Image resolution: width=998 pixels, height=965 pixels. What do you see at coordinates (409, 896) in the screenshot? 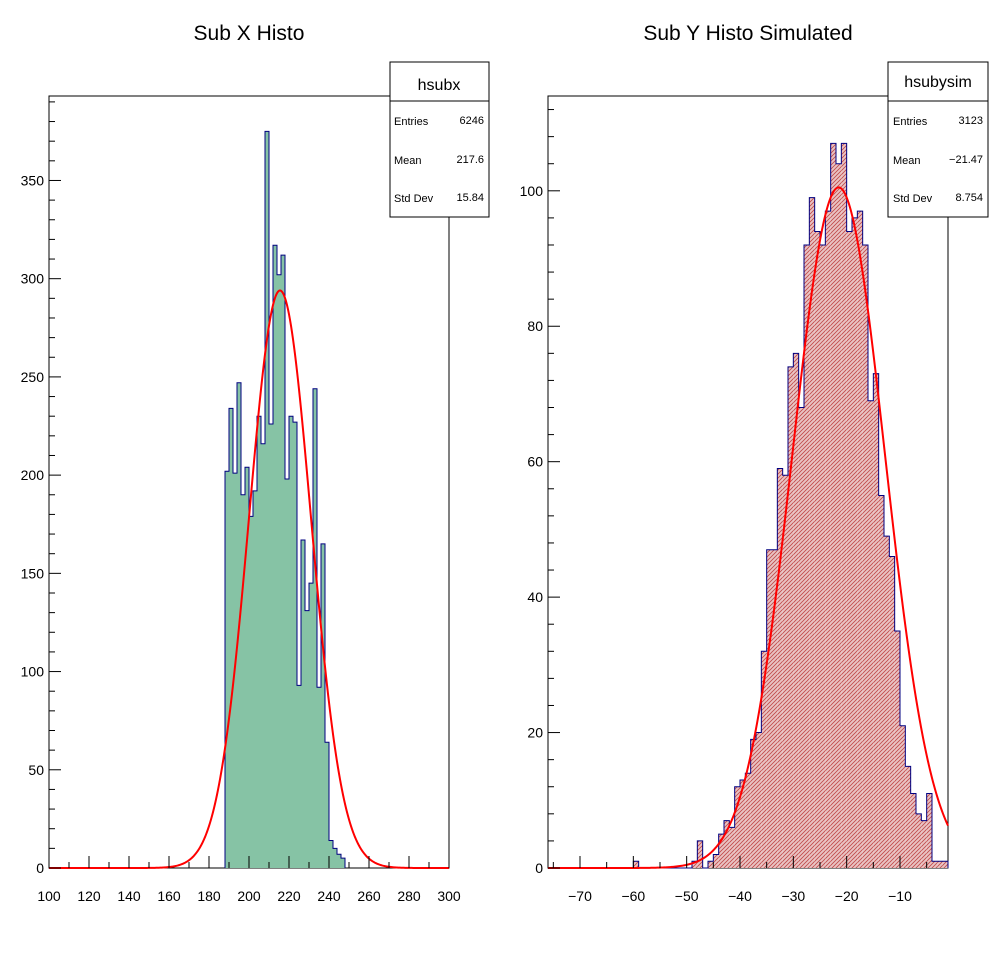
I see `x-tick-label: 280` at bounding box center [409, 896].